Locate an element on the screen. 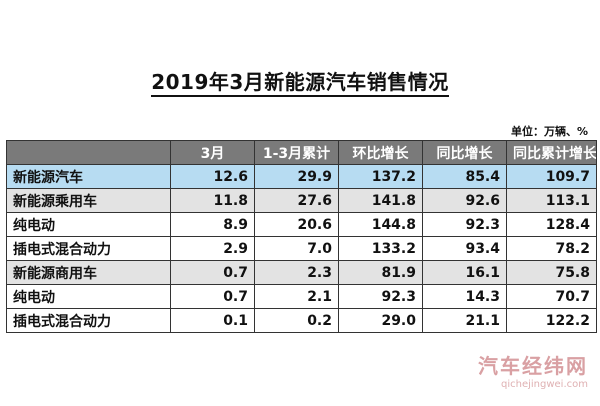 This screenshot has width=600, height=406. watermark-main-text: 汽车经纬网 is located at coordinates (533, 366).